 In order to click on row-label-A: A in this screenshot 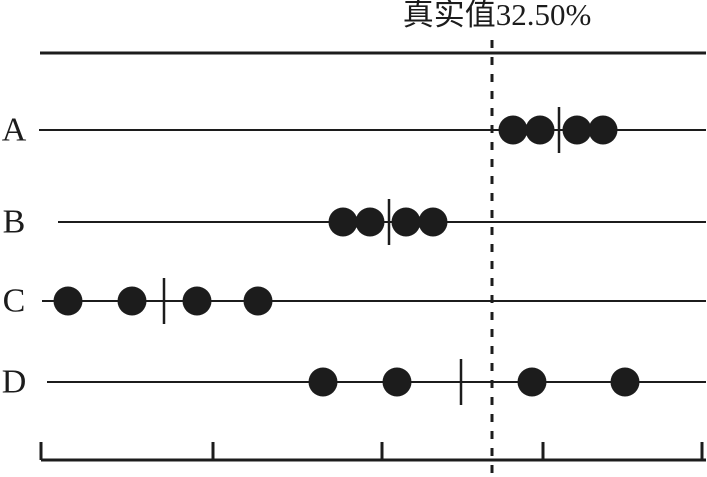, I will do `click(14, 130)`.